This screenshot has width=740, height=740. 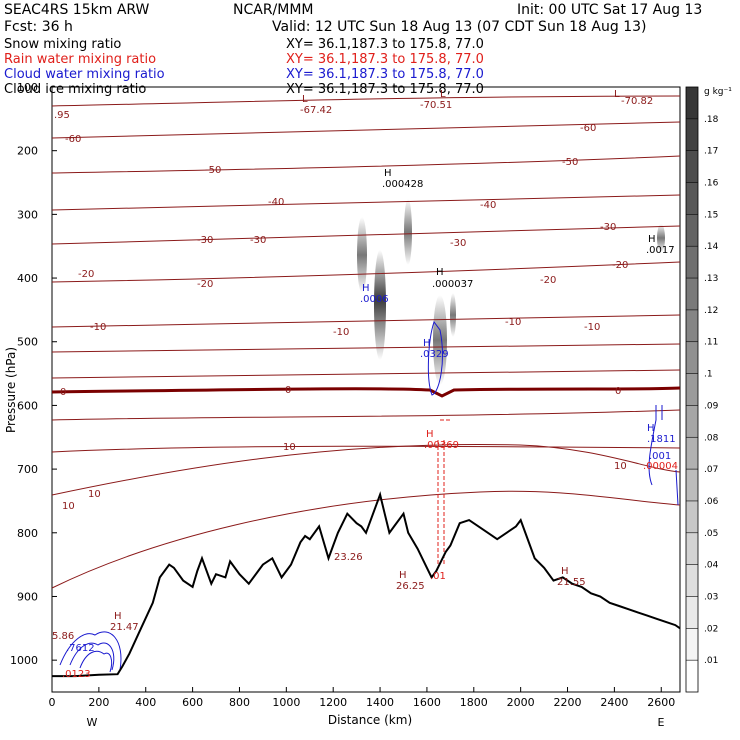 I want to click on x-tick-label: 2200, so click(x=568, y=702).